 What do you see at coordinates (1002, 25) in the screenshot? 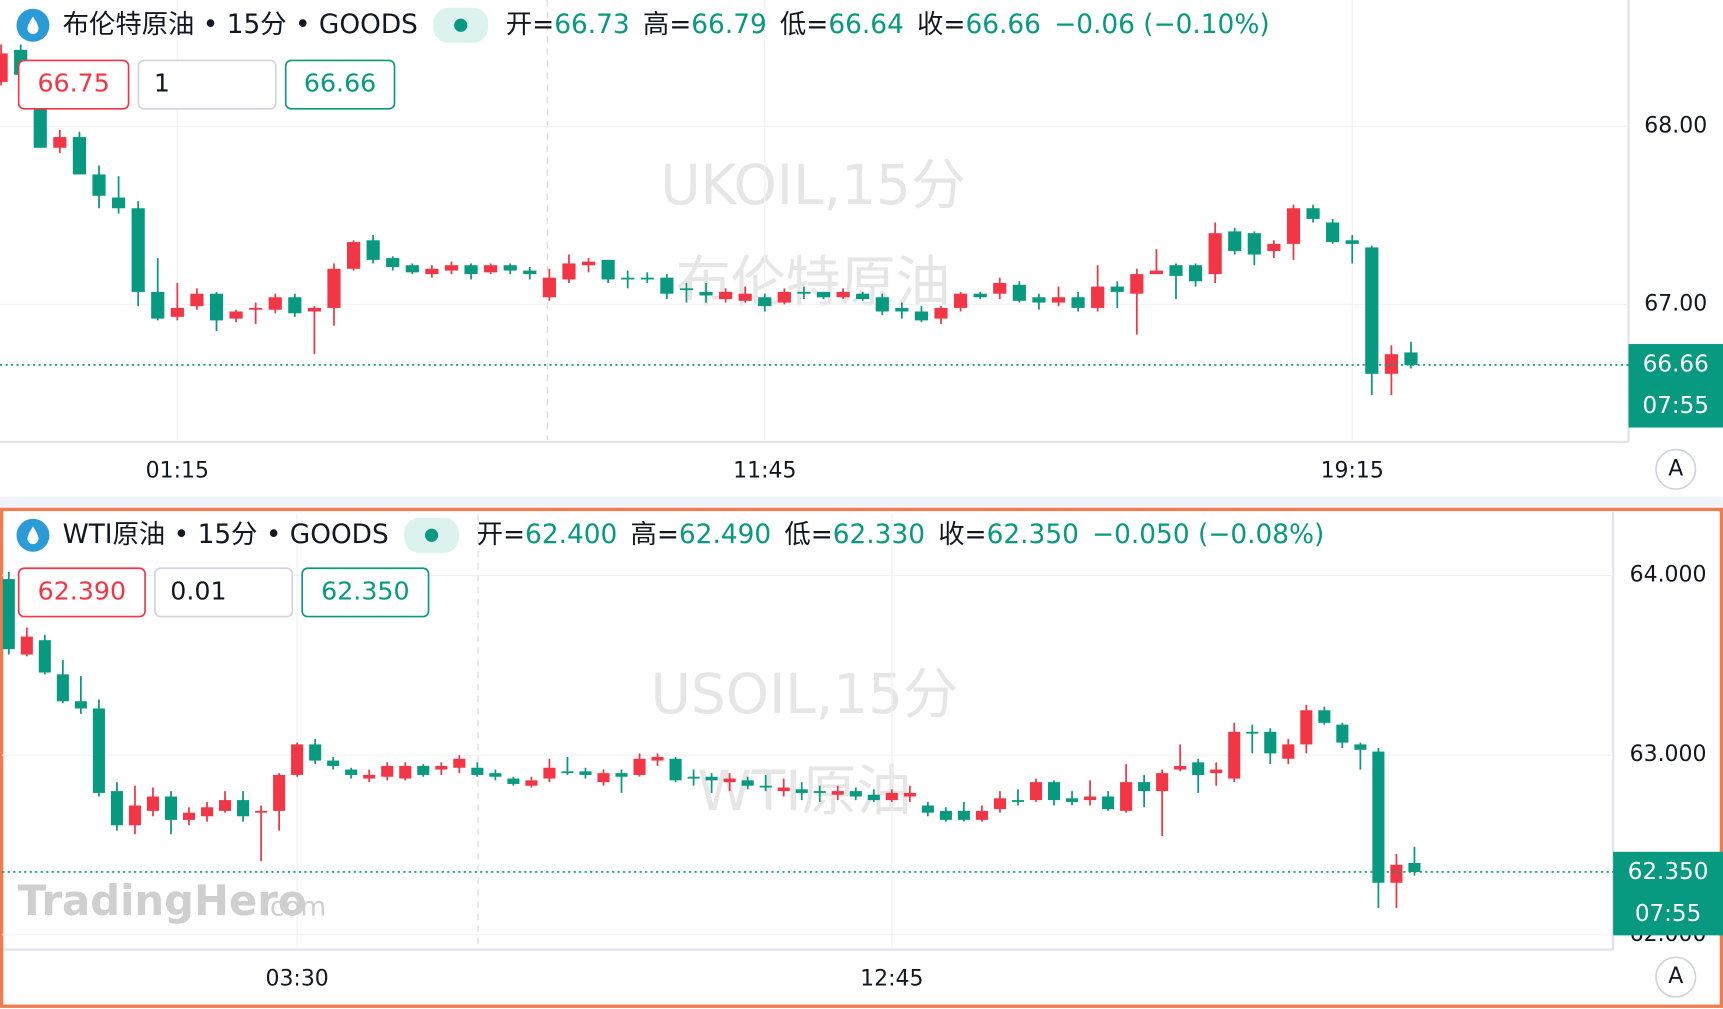
I see `legend-value: 66.66` at bounding box center [1002, 25].